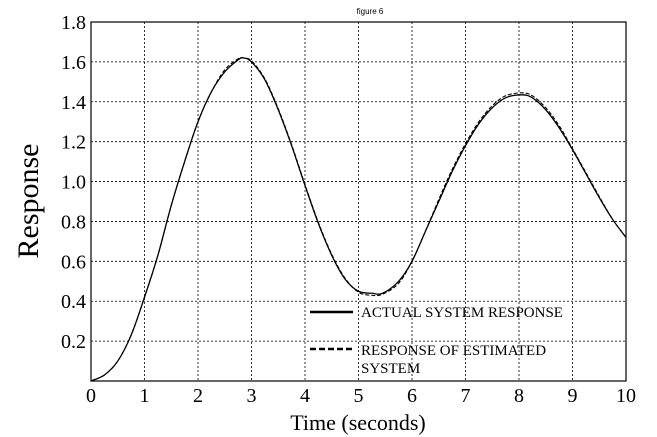 The height and width of the screenshot is (437, 657). What do you see at coordinates (28, 201) in the screenshot?
I see `y-axis-label: Response` at bounding box center [28, 201].